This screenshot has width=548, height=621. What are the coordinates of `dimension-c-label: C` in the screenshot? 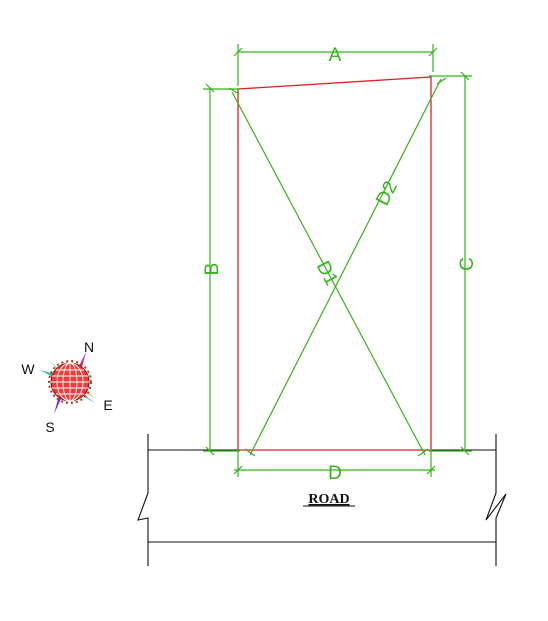 It's located at (467, 264).